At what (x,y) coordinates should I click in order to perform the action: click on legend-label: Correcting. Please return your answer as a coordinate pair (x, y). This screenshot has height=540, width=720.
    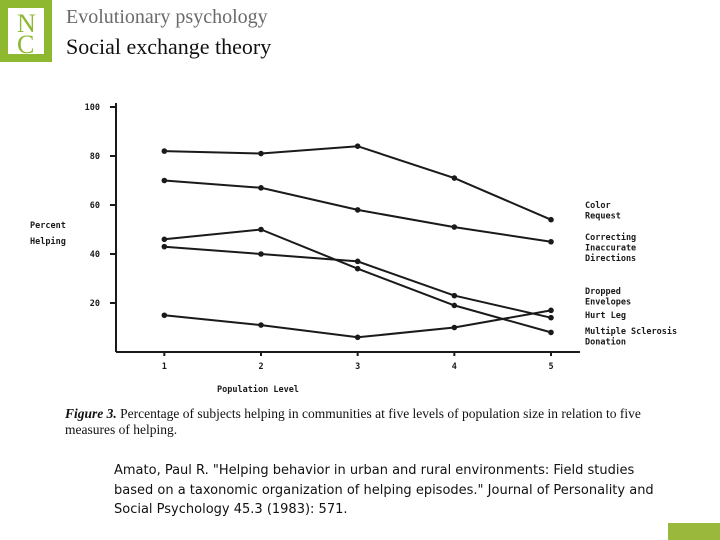
    Looking at the image, I should click on (610, 237).